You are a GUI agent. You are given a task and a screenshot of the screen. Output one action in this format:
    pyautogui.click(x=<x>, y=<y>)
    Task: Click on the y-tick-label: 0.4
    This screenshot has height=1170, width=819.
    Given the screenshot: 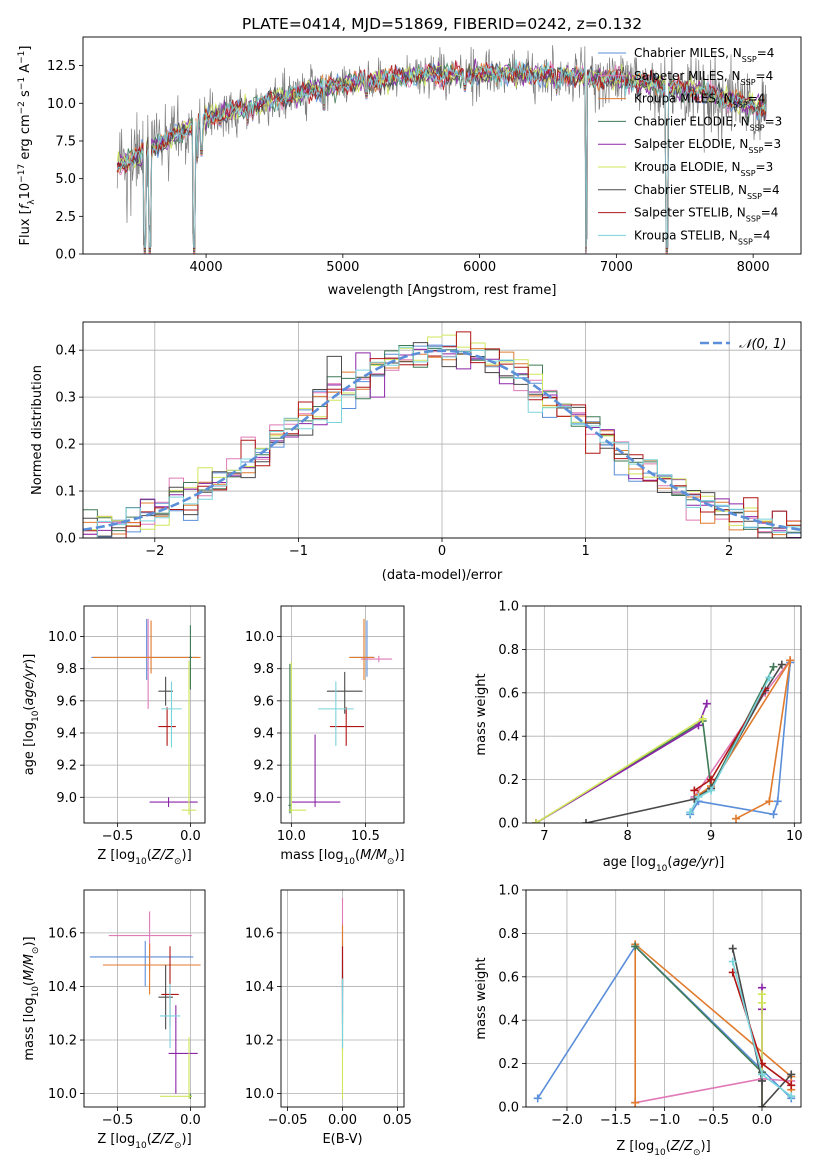 What is the action you would take?
    pyautogui.click(x=65, y=351)
    